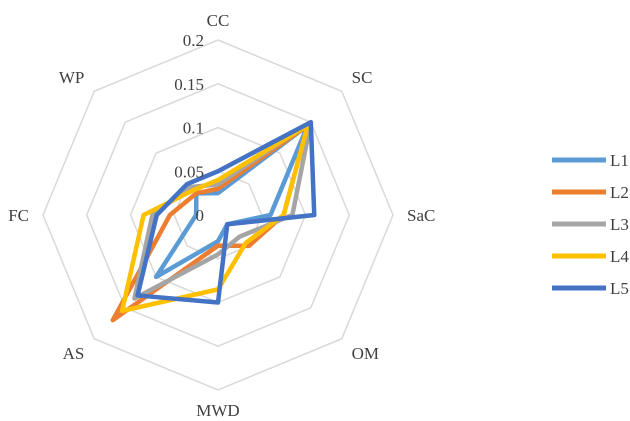  What do you see at coordinates (619, 256) in the screenshot?
I see `legend-label-L4: L4` at bounding box center [619, 256].